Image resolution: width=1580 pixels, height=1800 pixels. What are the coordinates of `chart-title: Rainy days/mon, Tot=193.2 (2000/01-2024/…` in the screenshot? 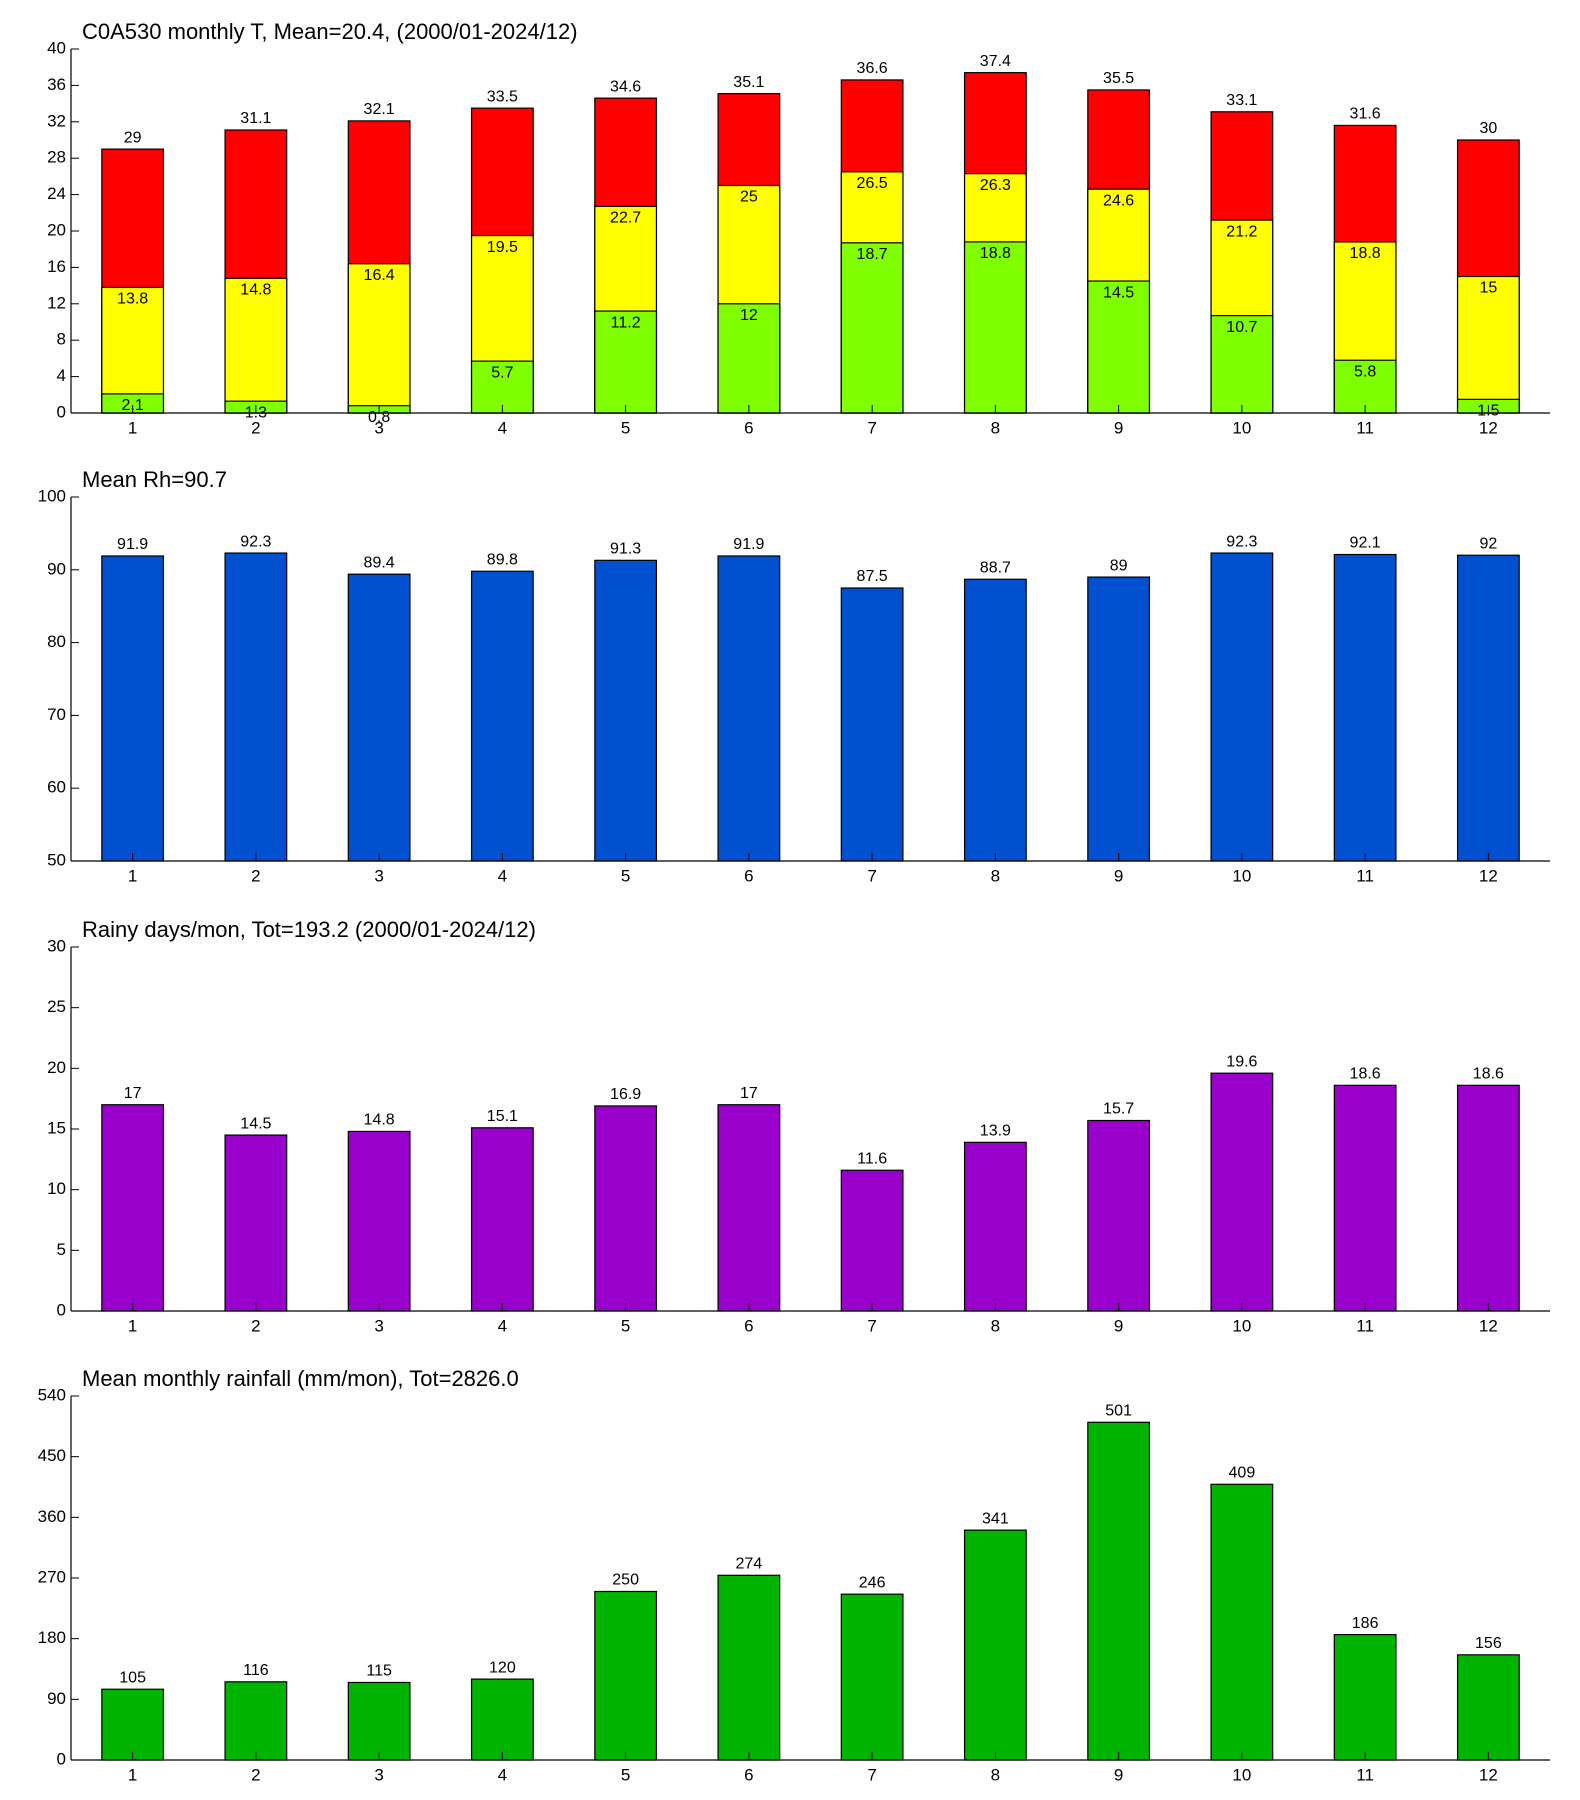 It's located at (309, 929).